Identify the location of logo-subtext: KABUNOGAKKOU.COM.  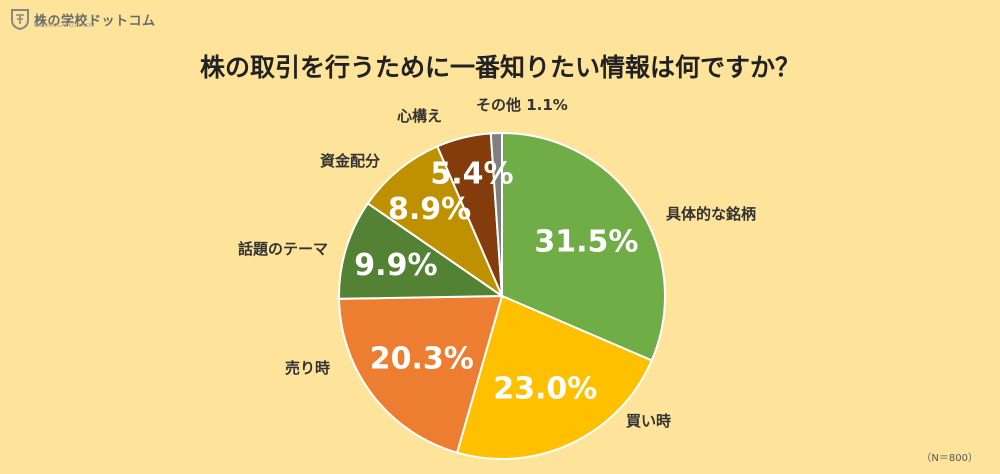
(64, 26).